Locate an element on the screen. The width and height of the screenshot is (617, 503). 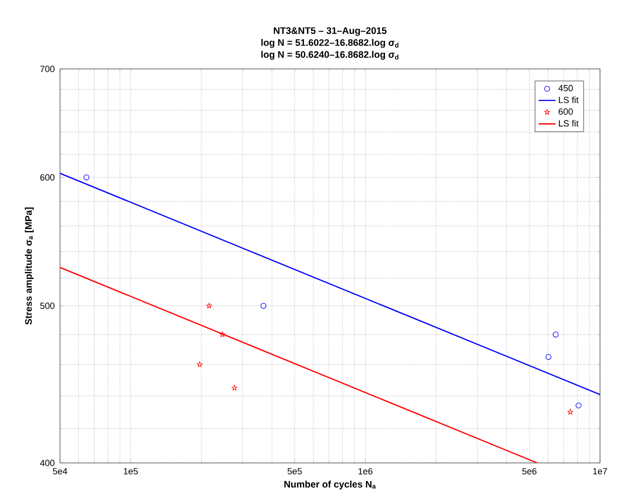
x-tick-label: 5e4 is located at coordinates (60, 471).